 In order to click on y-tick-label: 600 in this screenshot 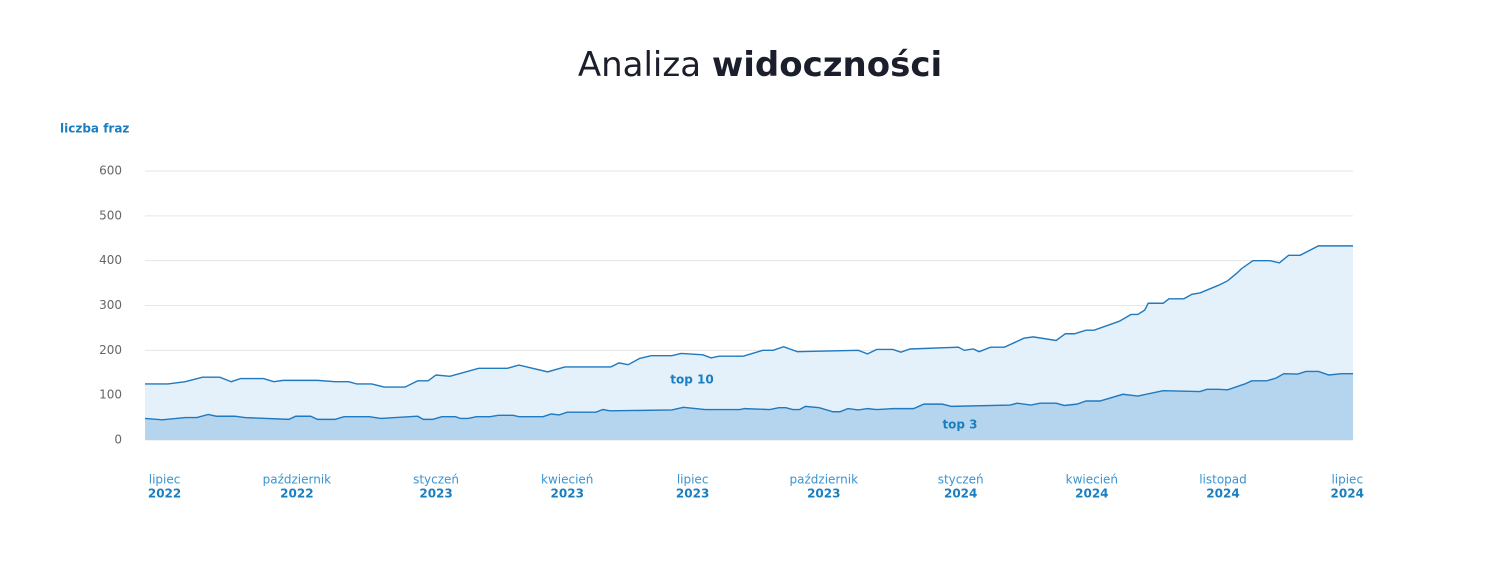, I will do `click(110, 171)`.